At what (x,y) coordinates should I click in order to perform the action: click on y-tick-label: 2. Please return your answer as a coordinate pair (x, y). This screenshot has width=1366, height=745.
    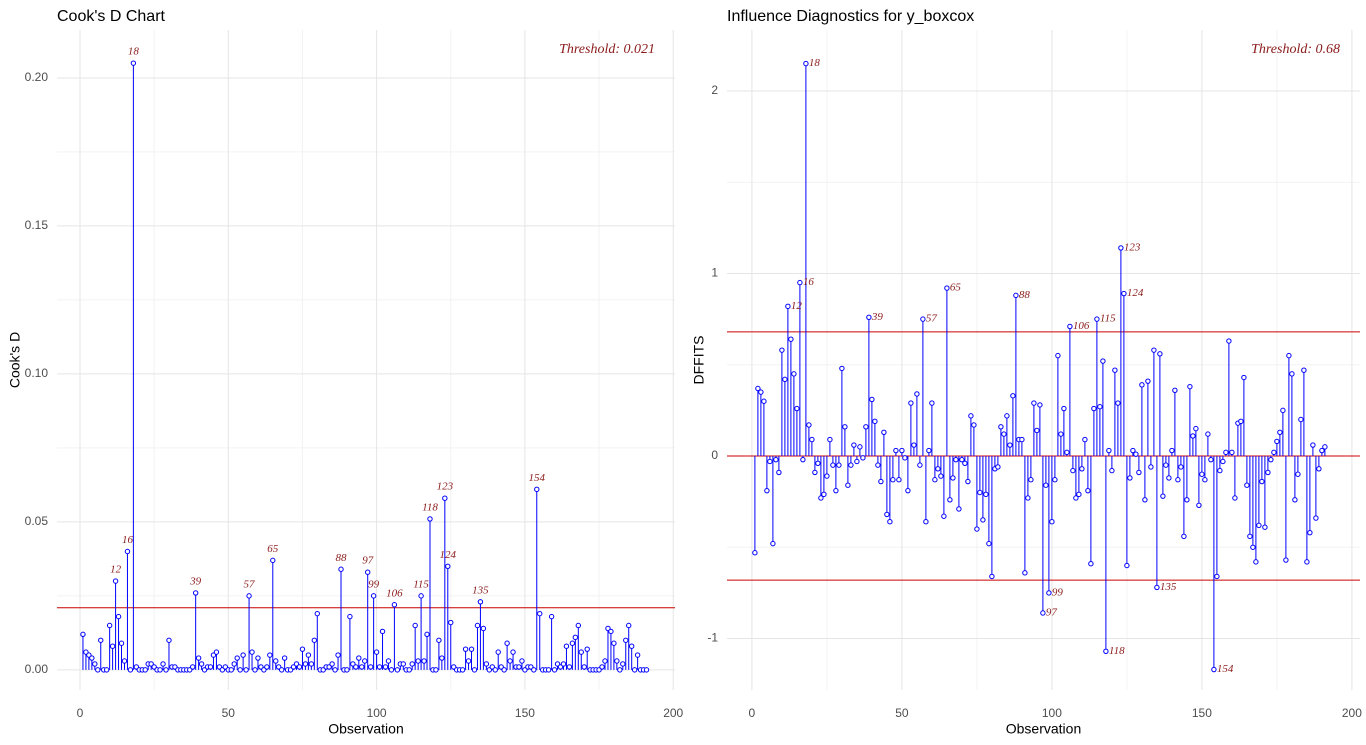
    Looking at the image, I should click on (714, 90).